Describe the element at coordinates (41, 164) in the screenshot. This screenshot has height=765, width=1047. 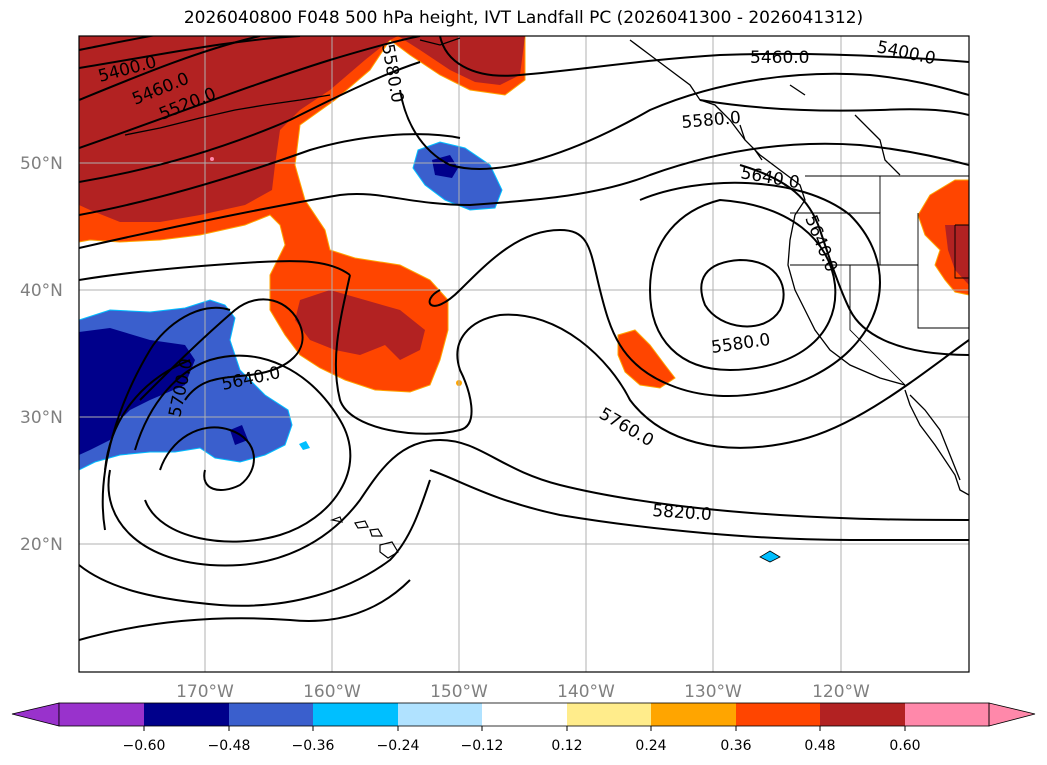
I see `lat-label: 50°N` at that location.